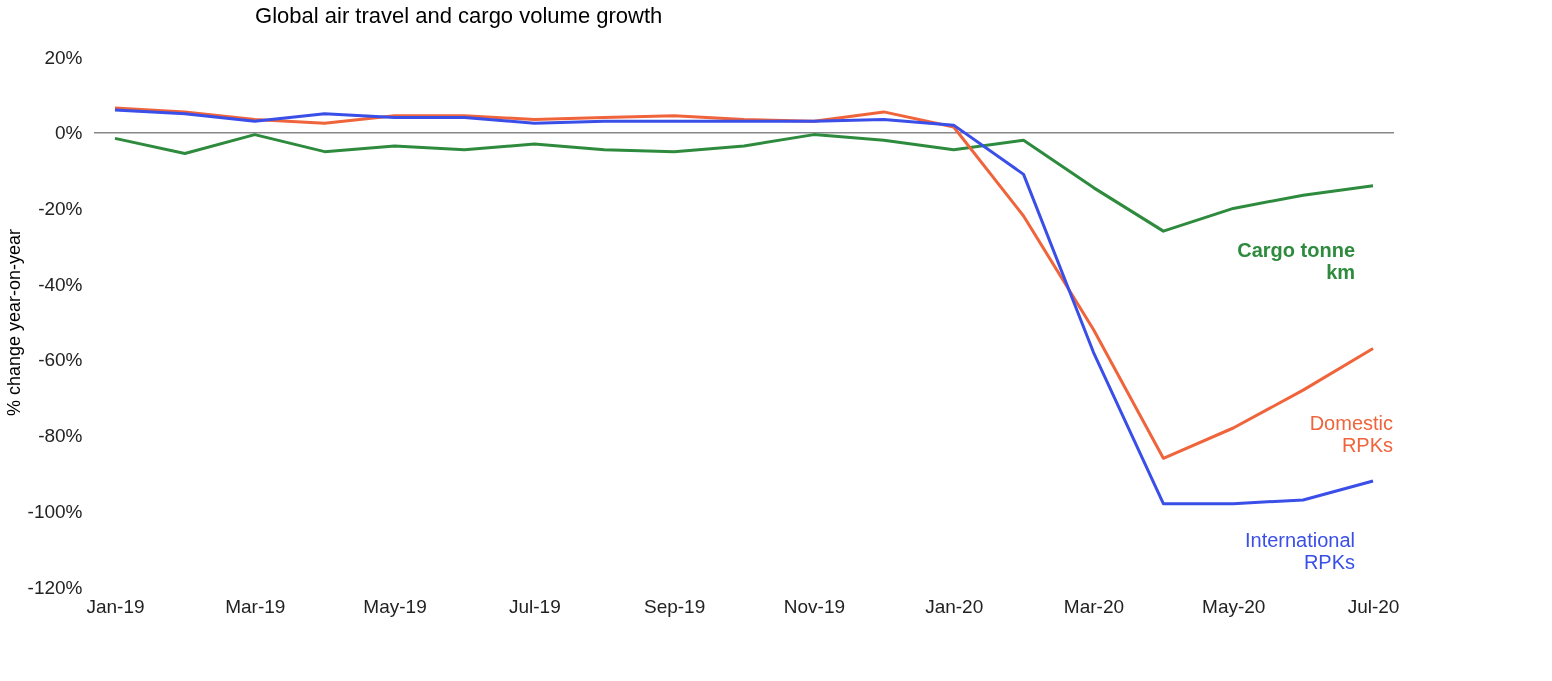  What do you see at coordinates (55, 587) in the screenshot?
I see `y-tick-label: -120%` at bounding box center [55, 587].